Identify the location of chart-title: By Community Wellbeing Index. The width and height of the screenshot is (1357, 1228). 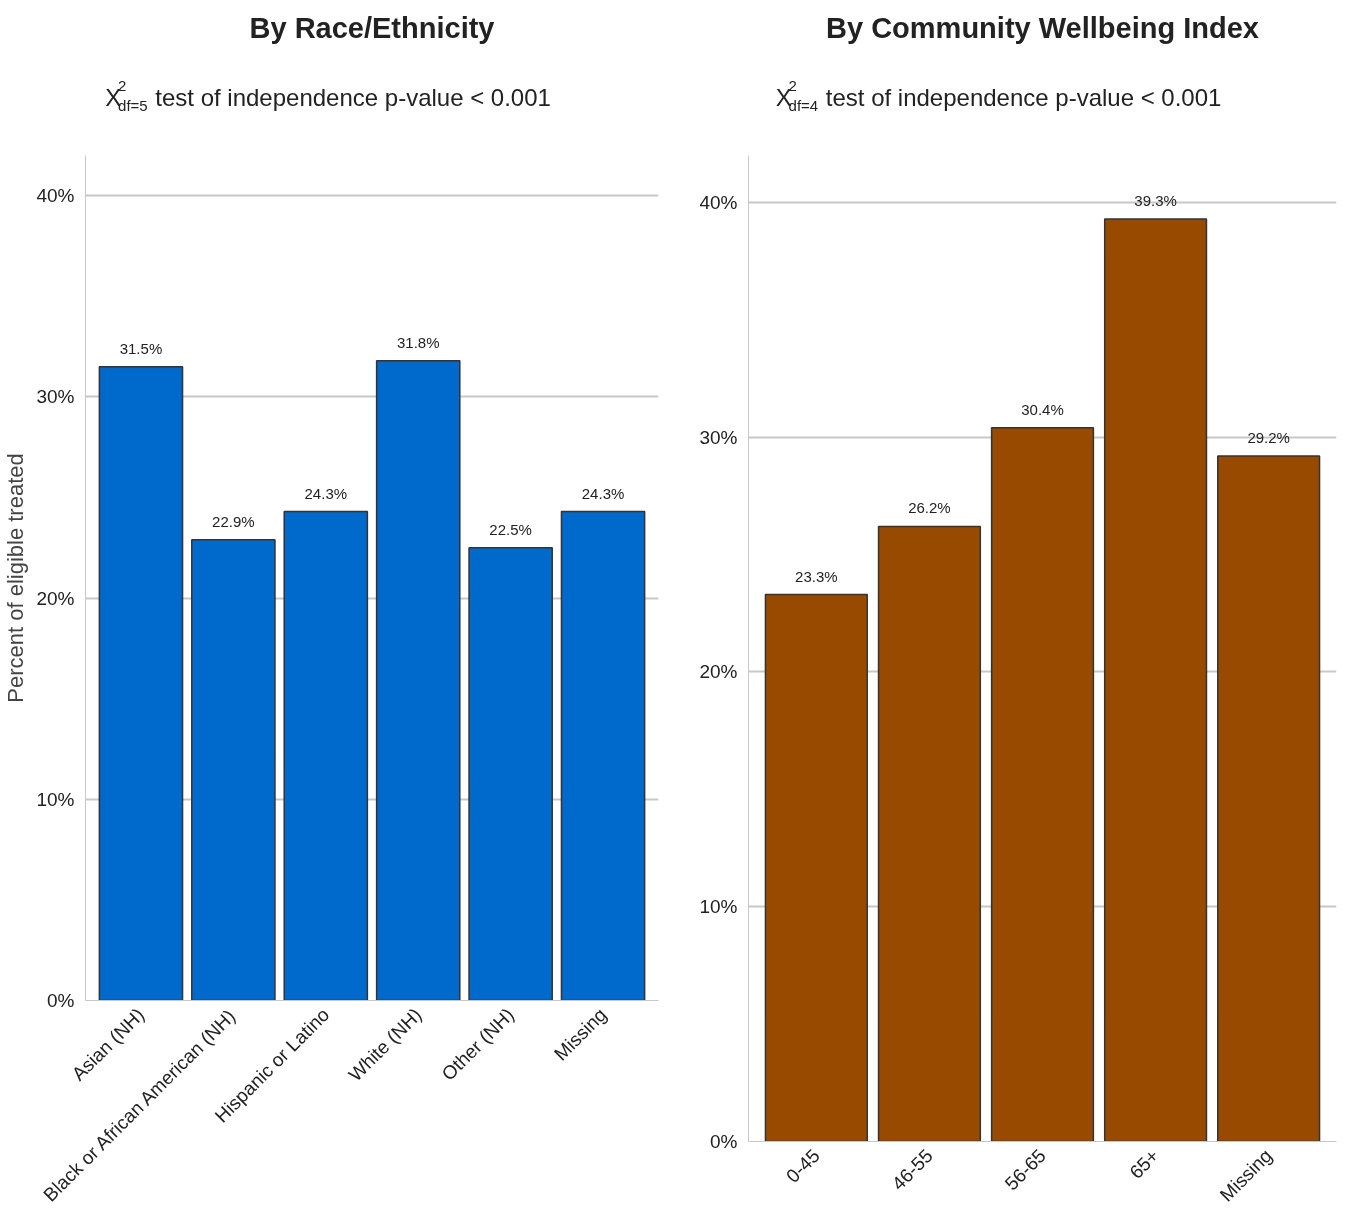
(1042, 27).